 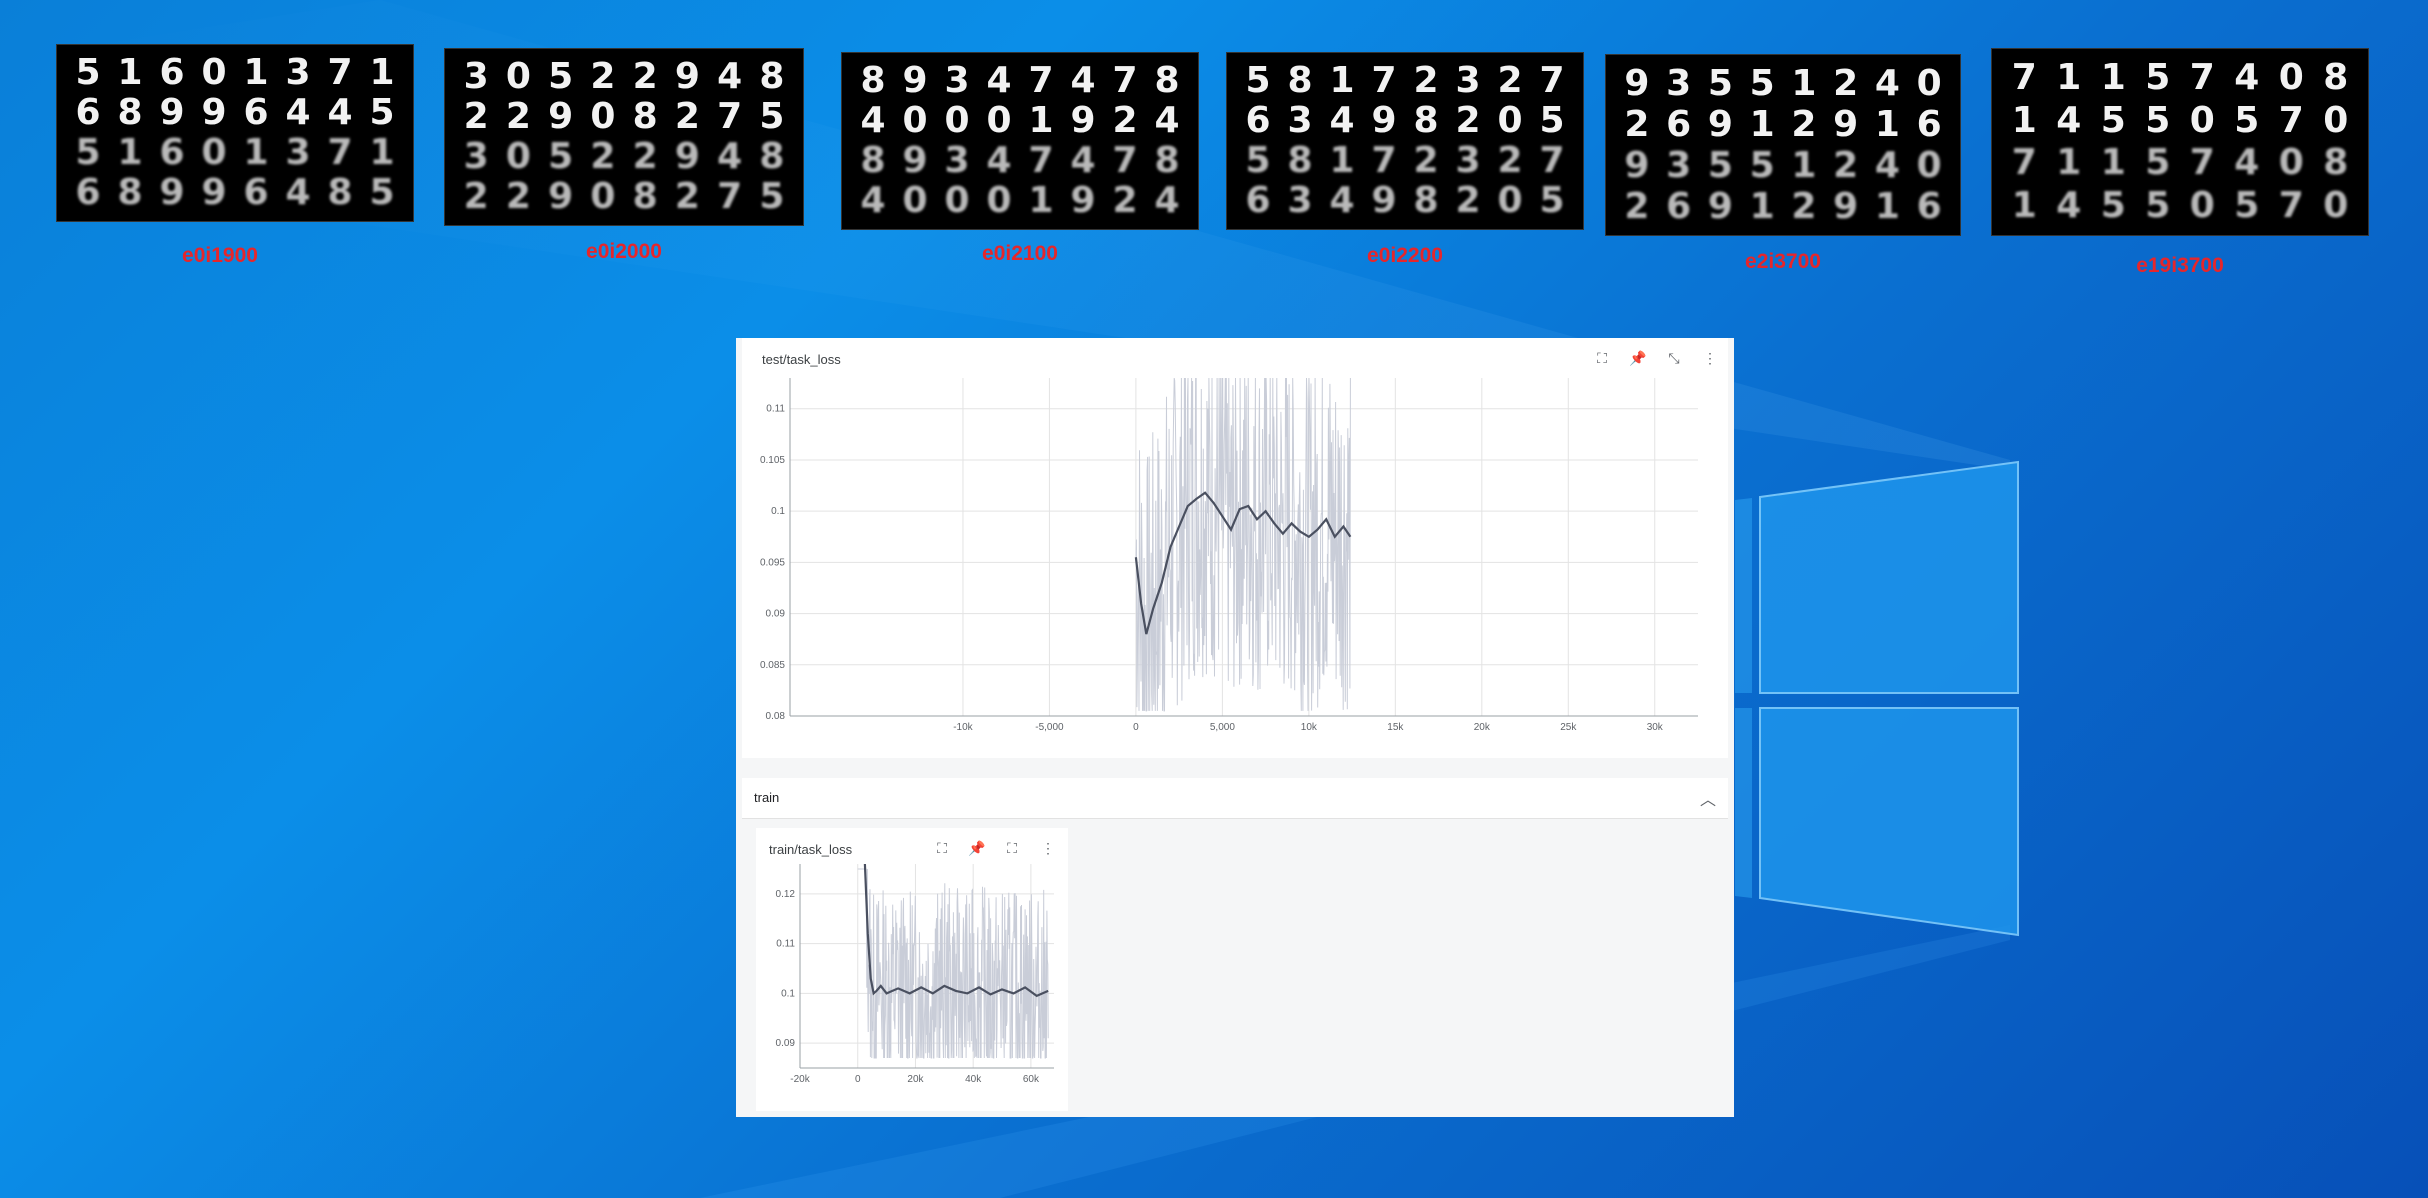 What do you see at coordinates (785, 944) in the screenshot?
I see `y-tick-label: 0.11` at bounding box center [785, 944].